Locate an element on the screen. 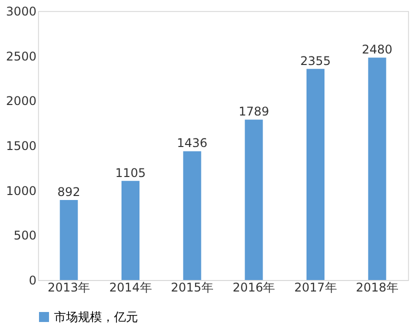  x-tick-label: 2015年 is located at coordinates (192, 287).